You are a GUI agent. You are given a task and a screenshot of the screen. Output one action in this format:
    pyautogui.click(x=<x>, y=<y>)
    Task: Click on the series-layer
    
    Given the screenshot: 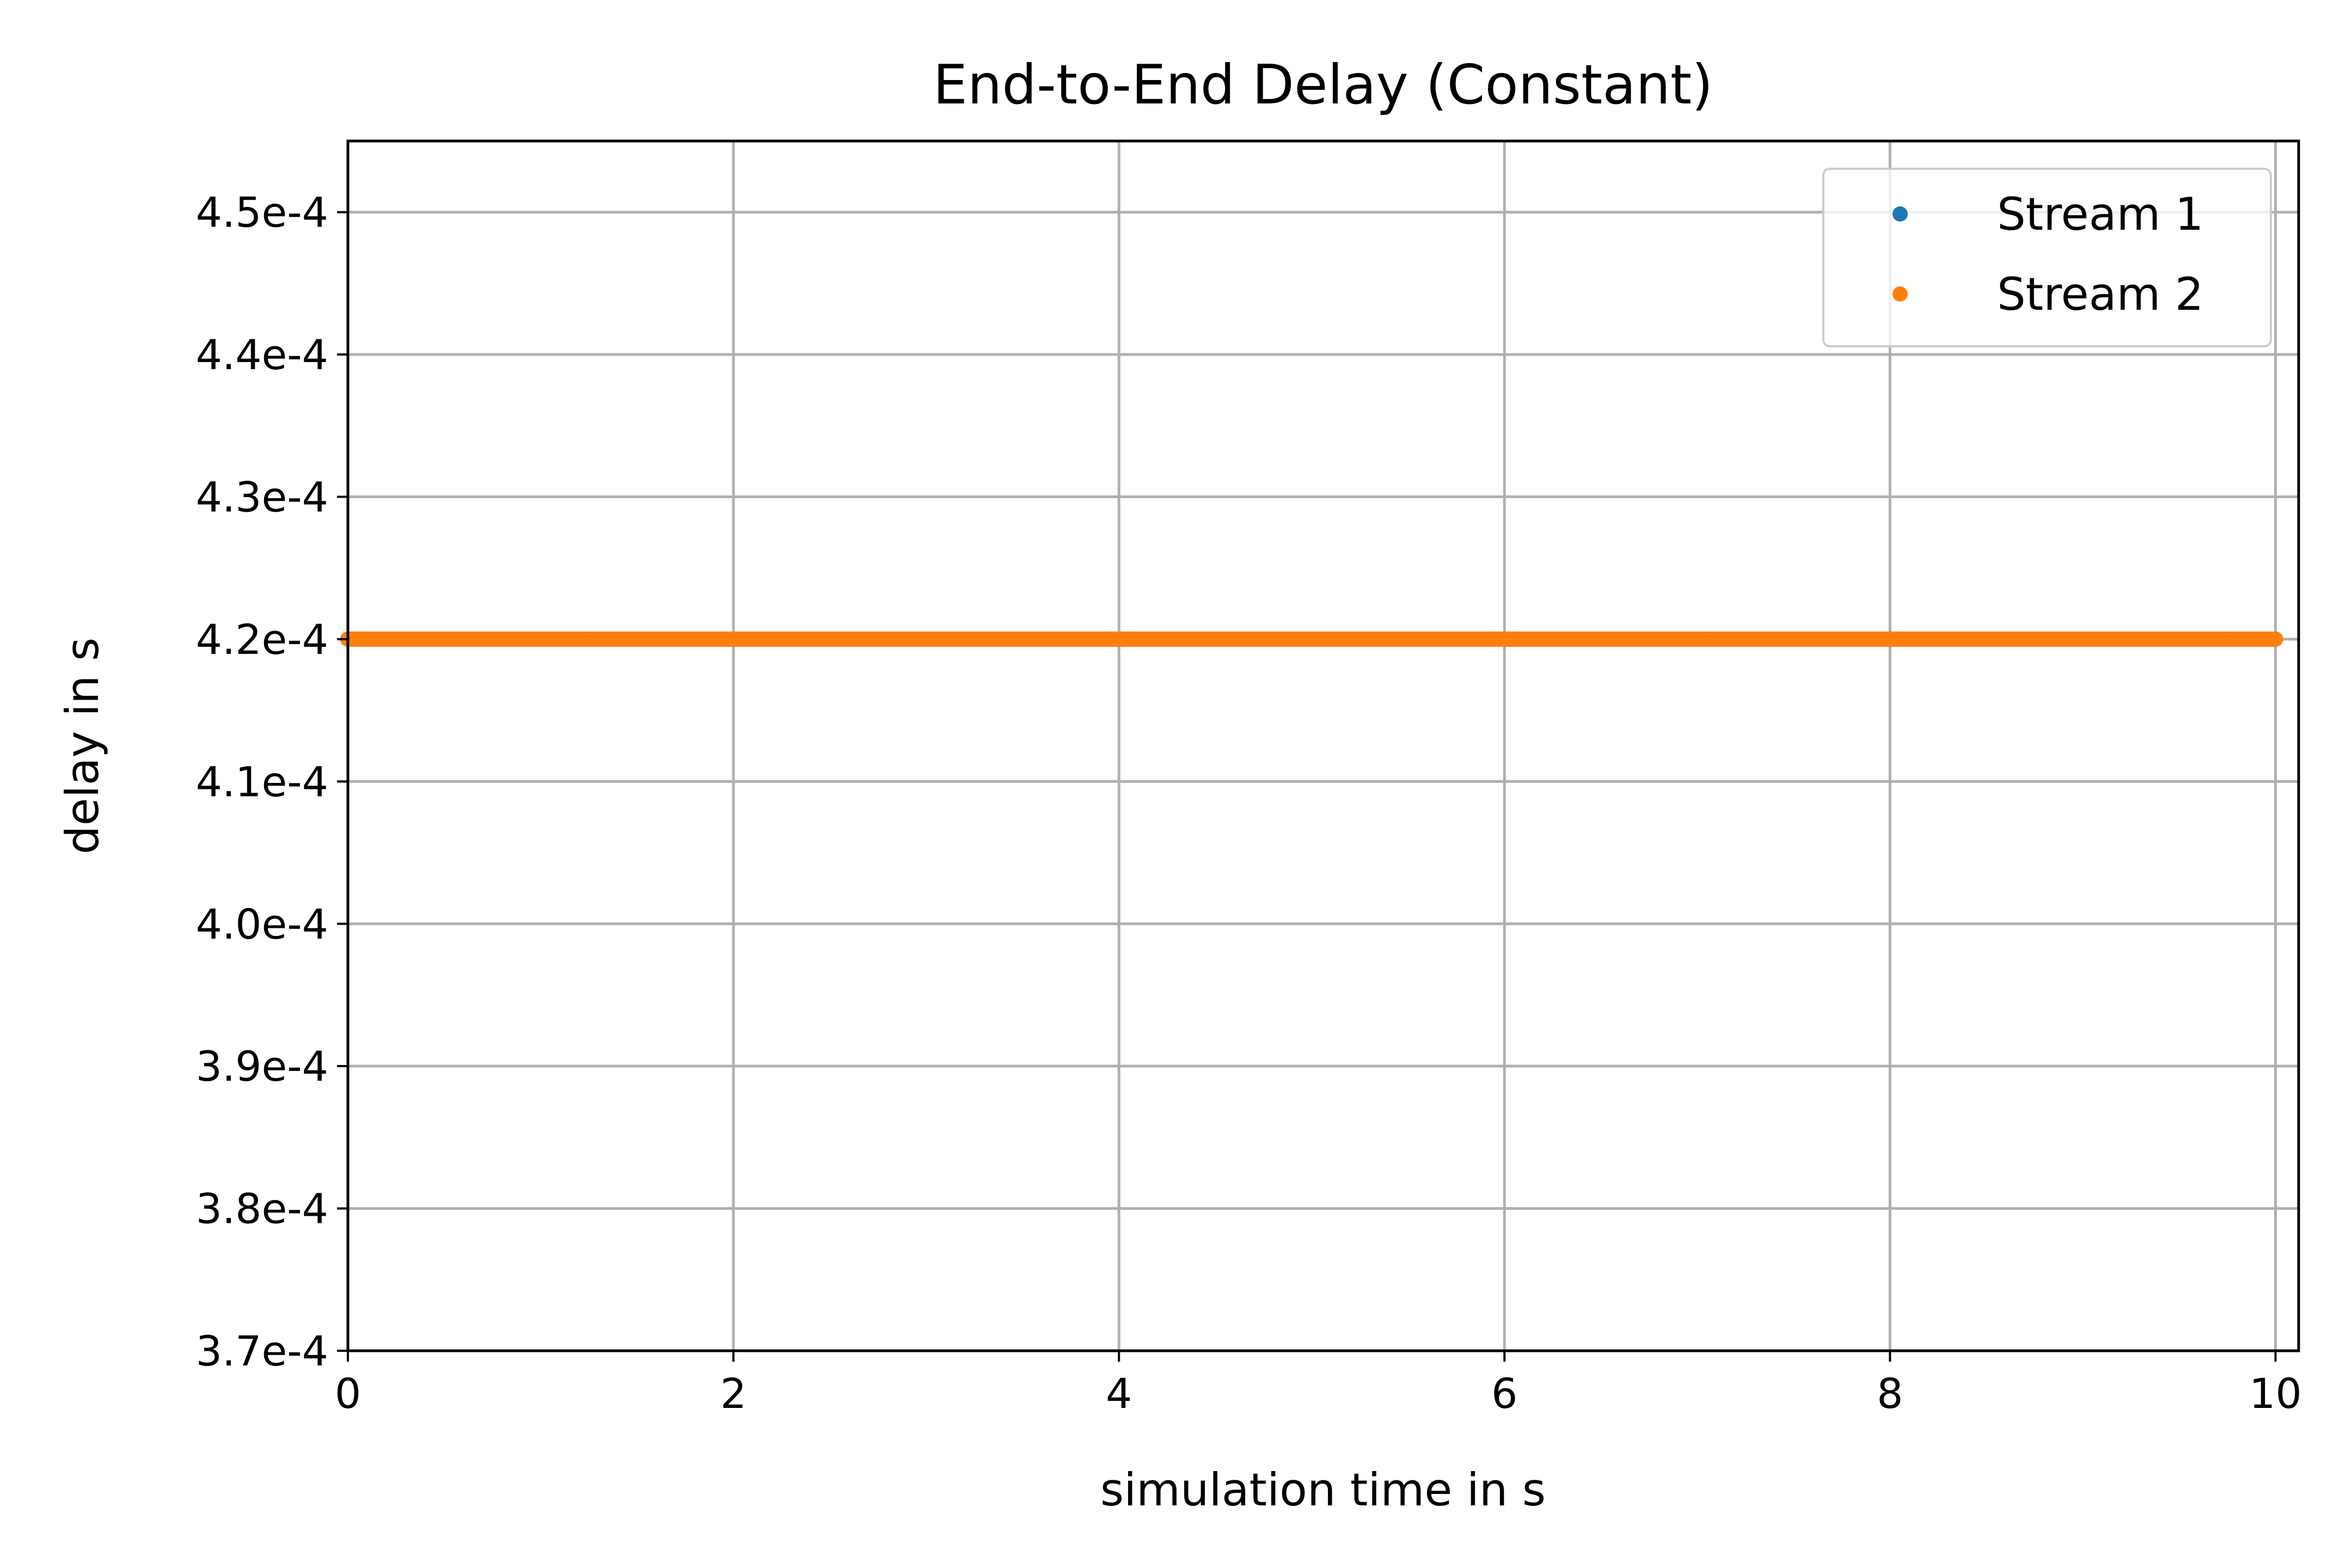 What is the action you would take?
    pyautogui.click(x=1311, y=639)
    